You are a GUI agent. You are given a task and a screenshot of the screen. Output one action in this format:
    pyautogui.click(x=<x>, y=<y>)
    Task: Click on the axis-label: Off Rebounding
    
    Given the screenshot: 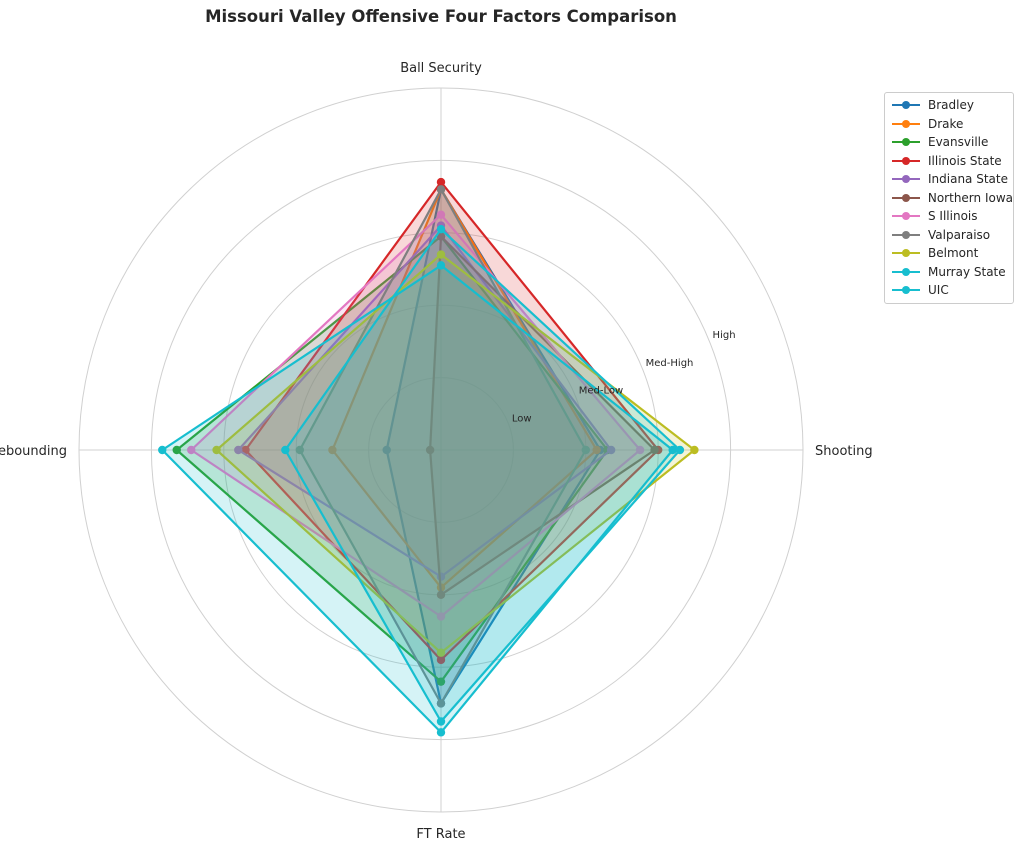 What is the action you would take?
    pyautogui.click(x=33, y=451)
    